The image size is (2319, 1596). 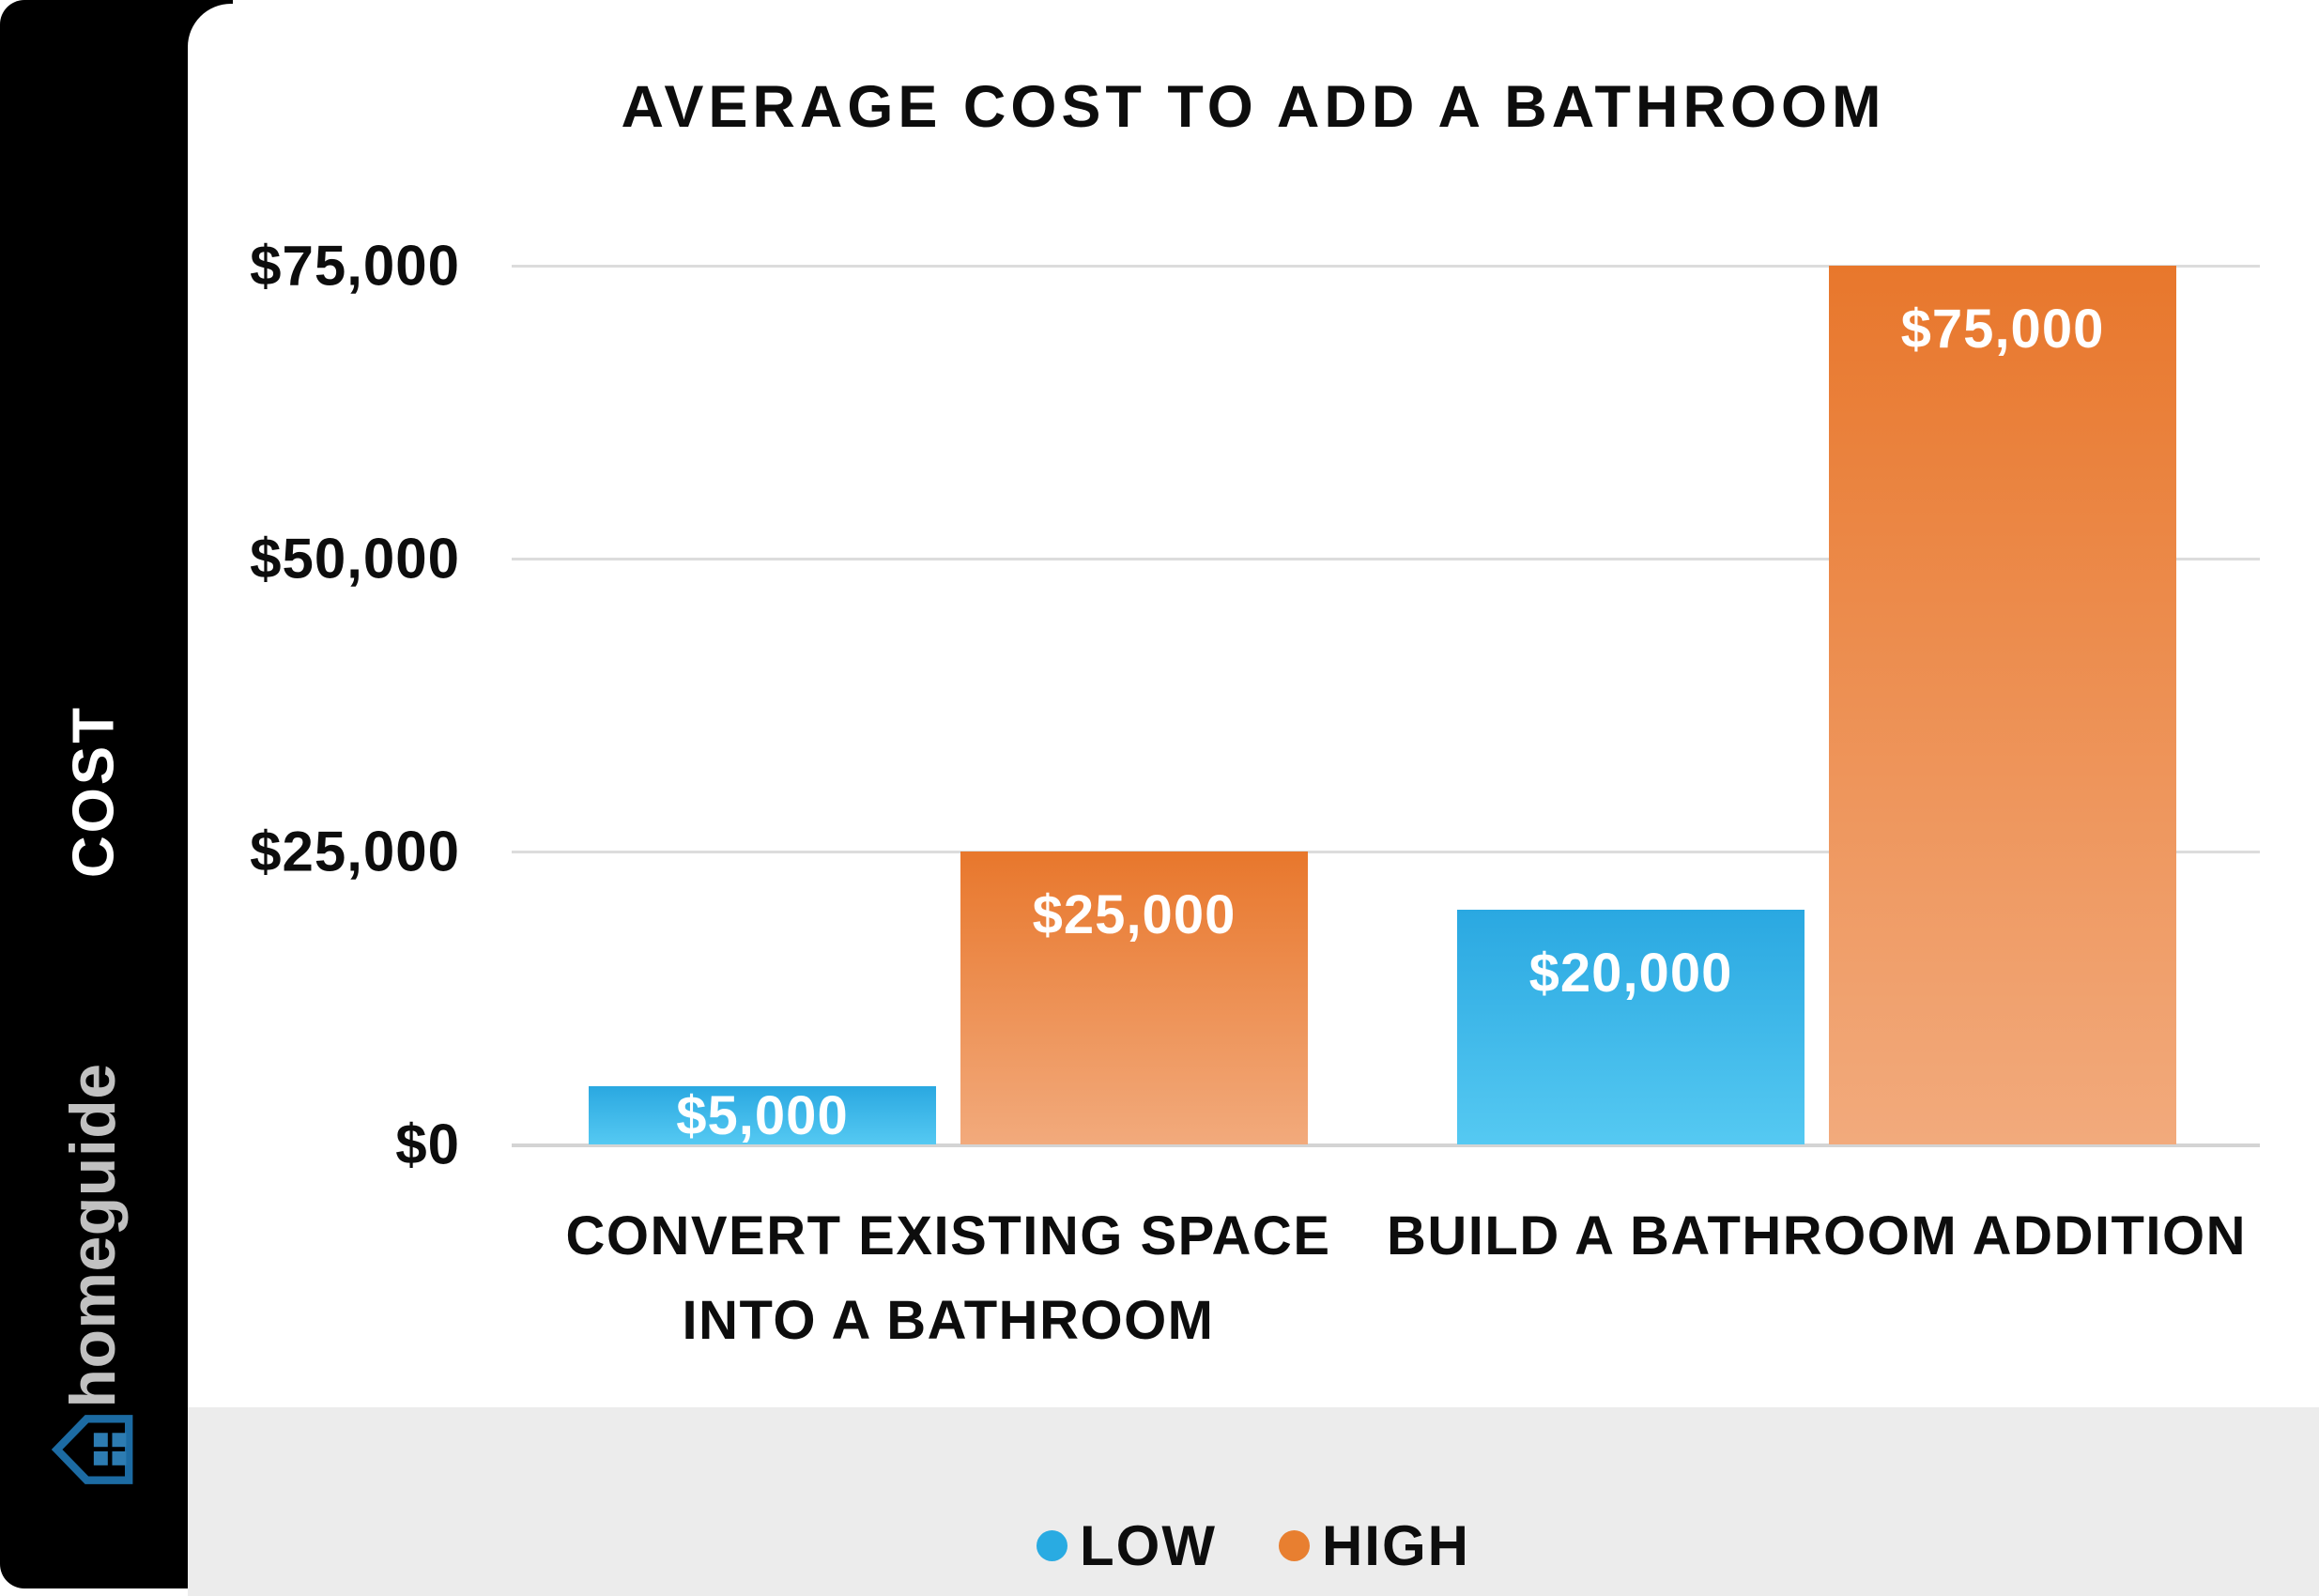 I want to click on category-label-1: CONVERT EXISTING SPACE INTO A BATHROOM, so click(x=948, y=1278).